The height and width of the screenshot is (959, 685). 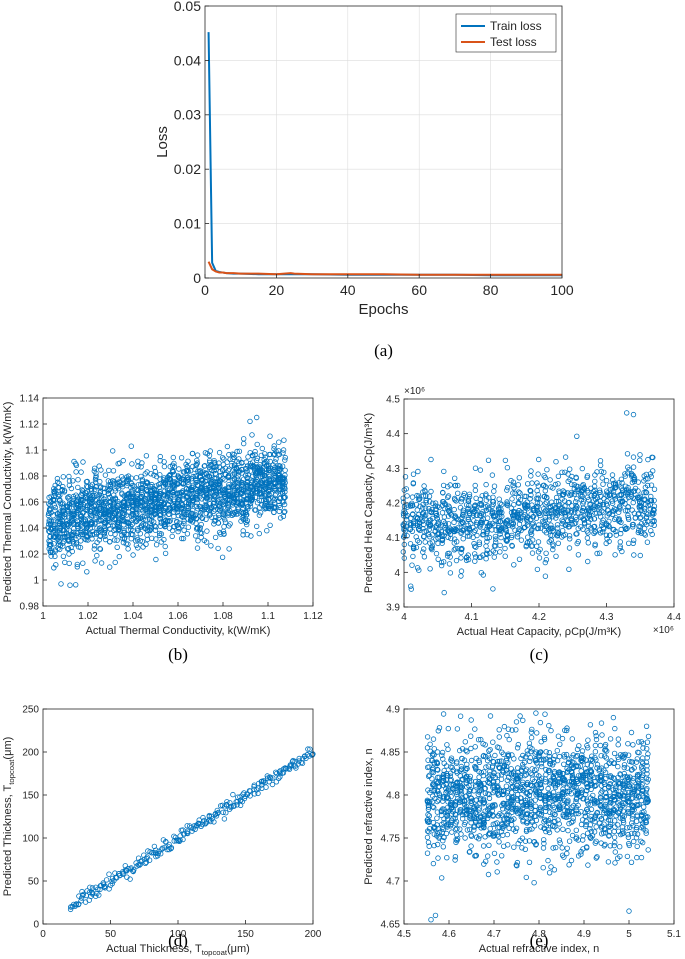 I want to click on y-tick-label: 0.03, so click(x=187, y=115).